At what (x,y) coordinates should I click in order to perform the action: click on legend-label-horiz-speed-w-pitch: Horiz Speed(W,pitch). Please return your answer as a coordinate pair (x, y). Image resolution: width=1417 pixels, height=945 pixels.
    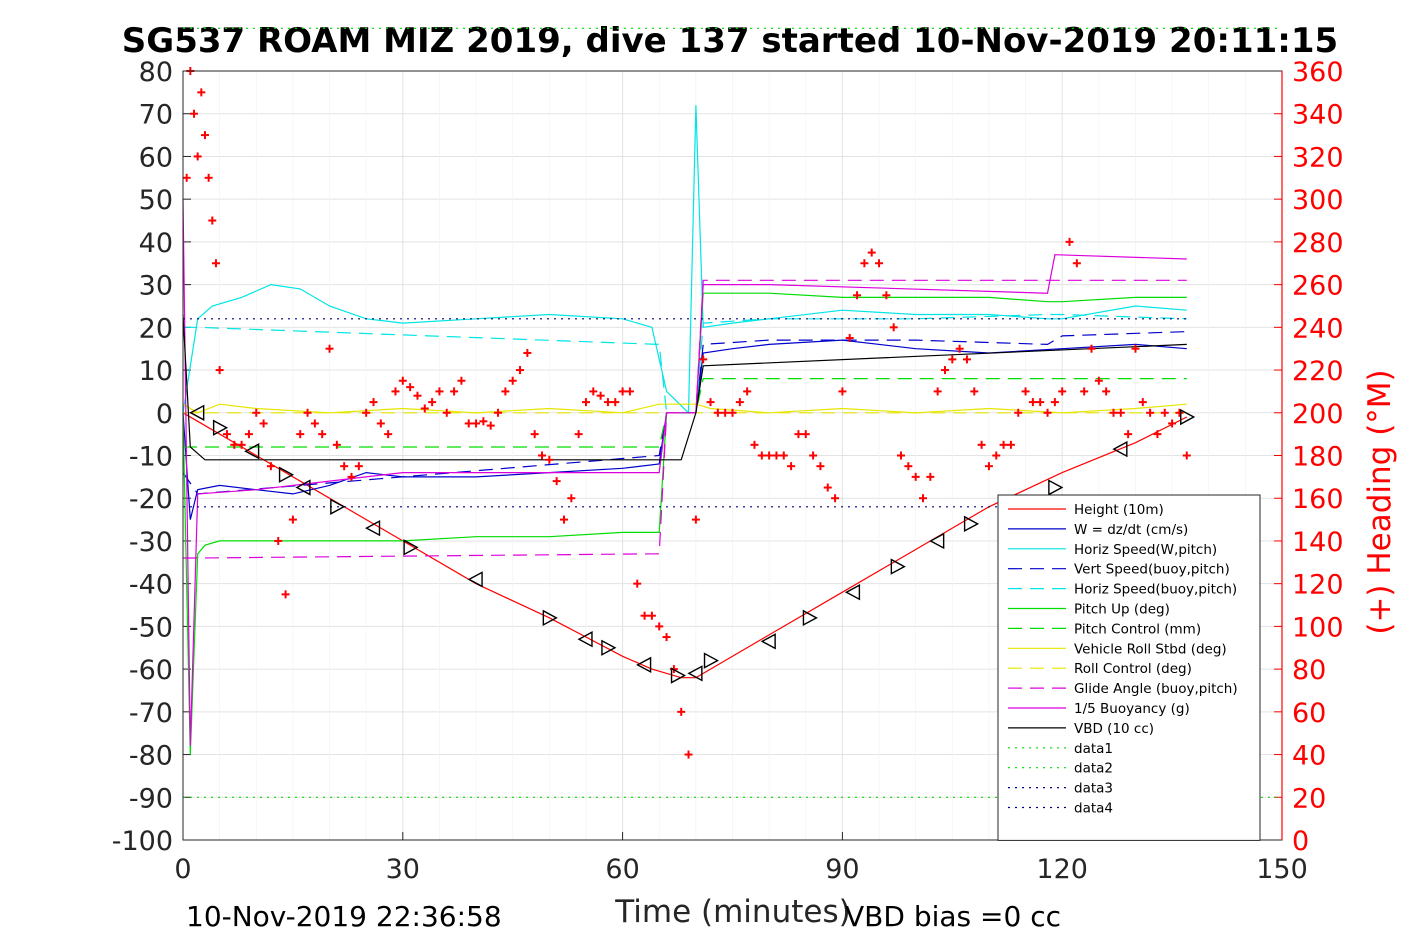
    Looking at the image, I should click on (1145, 550).